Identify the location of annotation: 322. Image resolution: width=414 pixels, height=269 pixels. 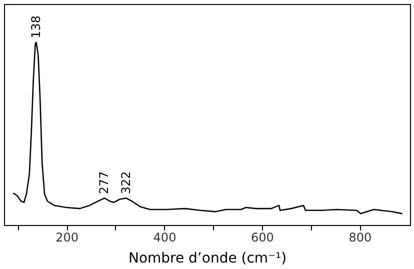
(126, 182).